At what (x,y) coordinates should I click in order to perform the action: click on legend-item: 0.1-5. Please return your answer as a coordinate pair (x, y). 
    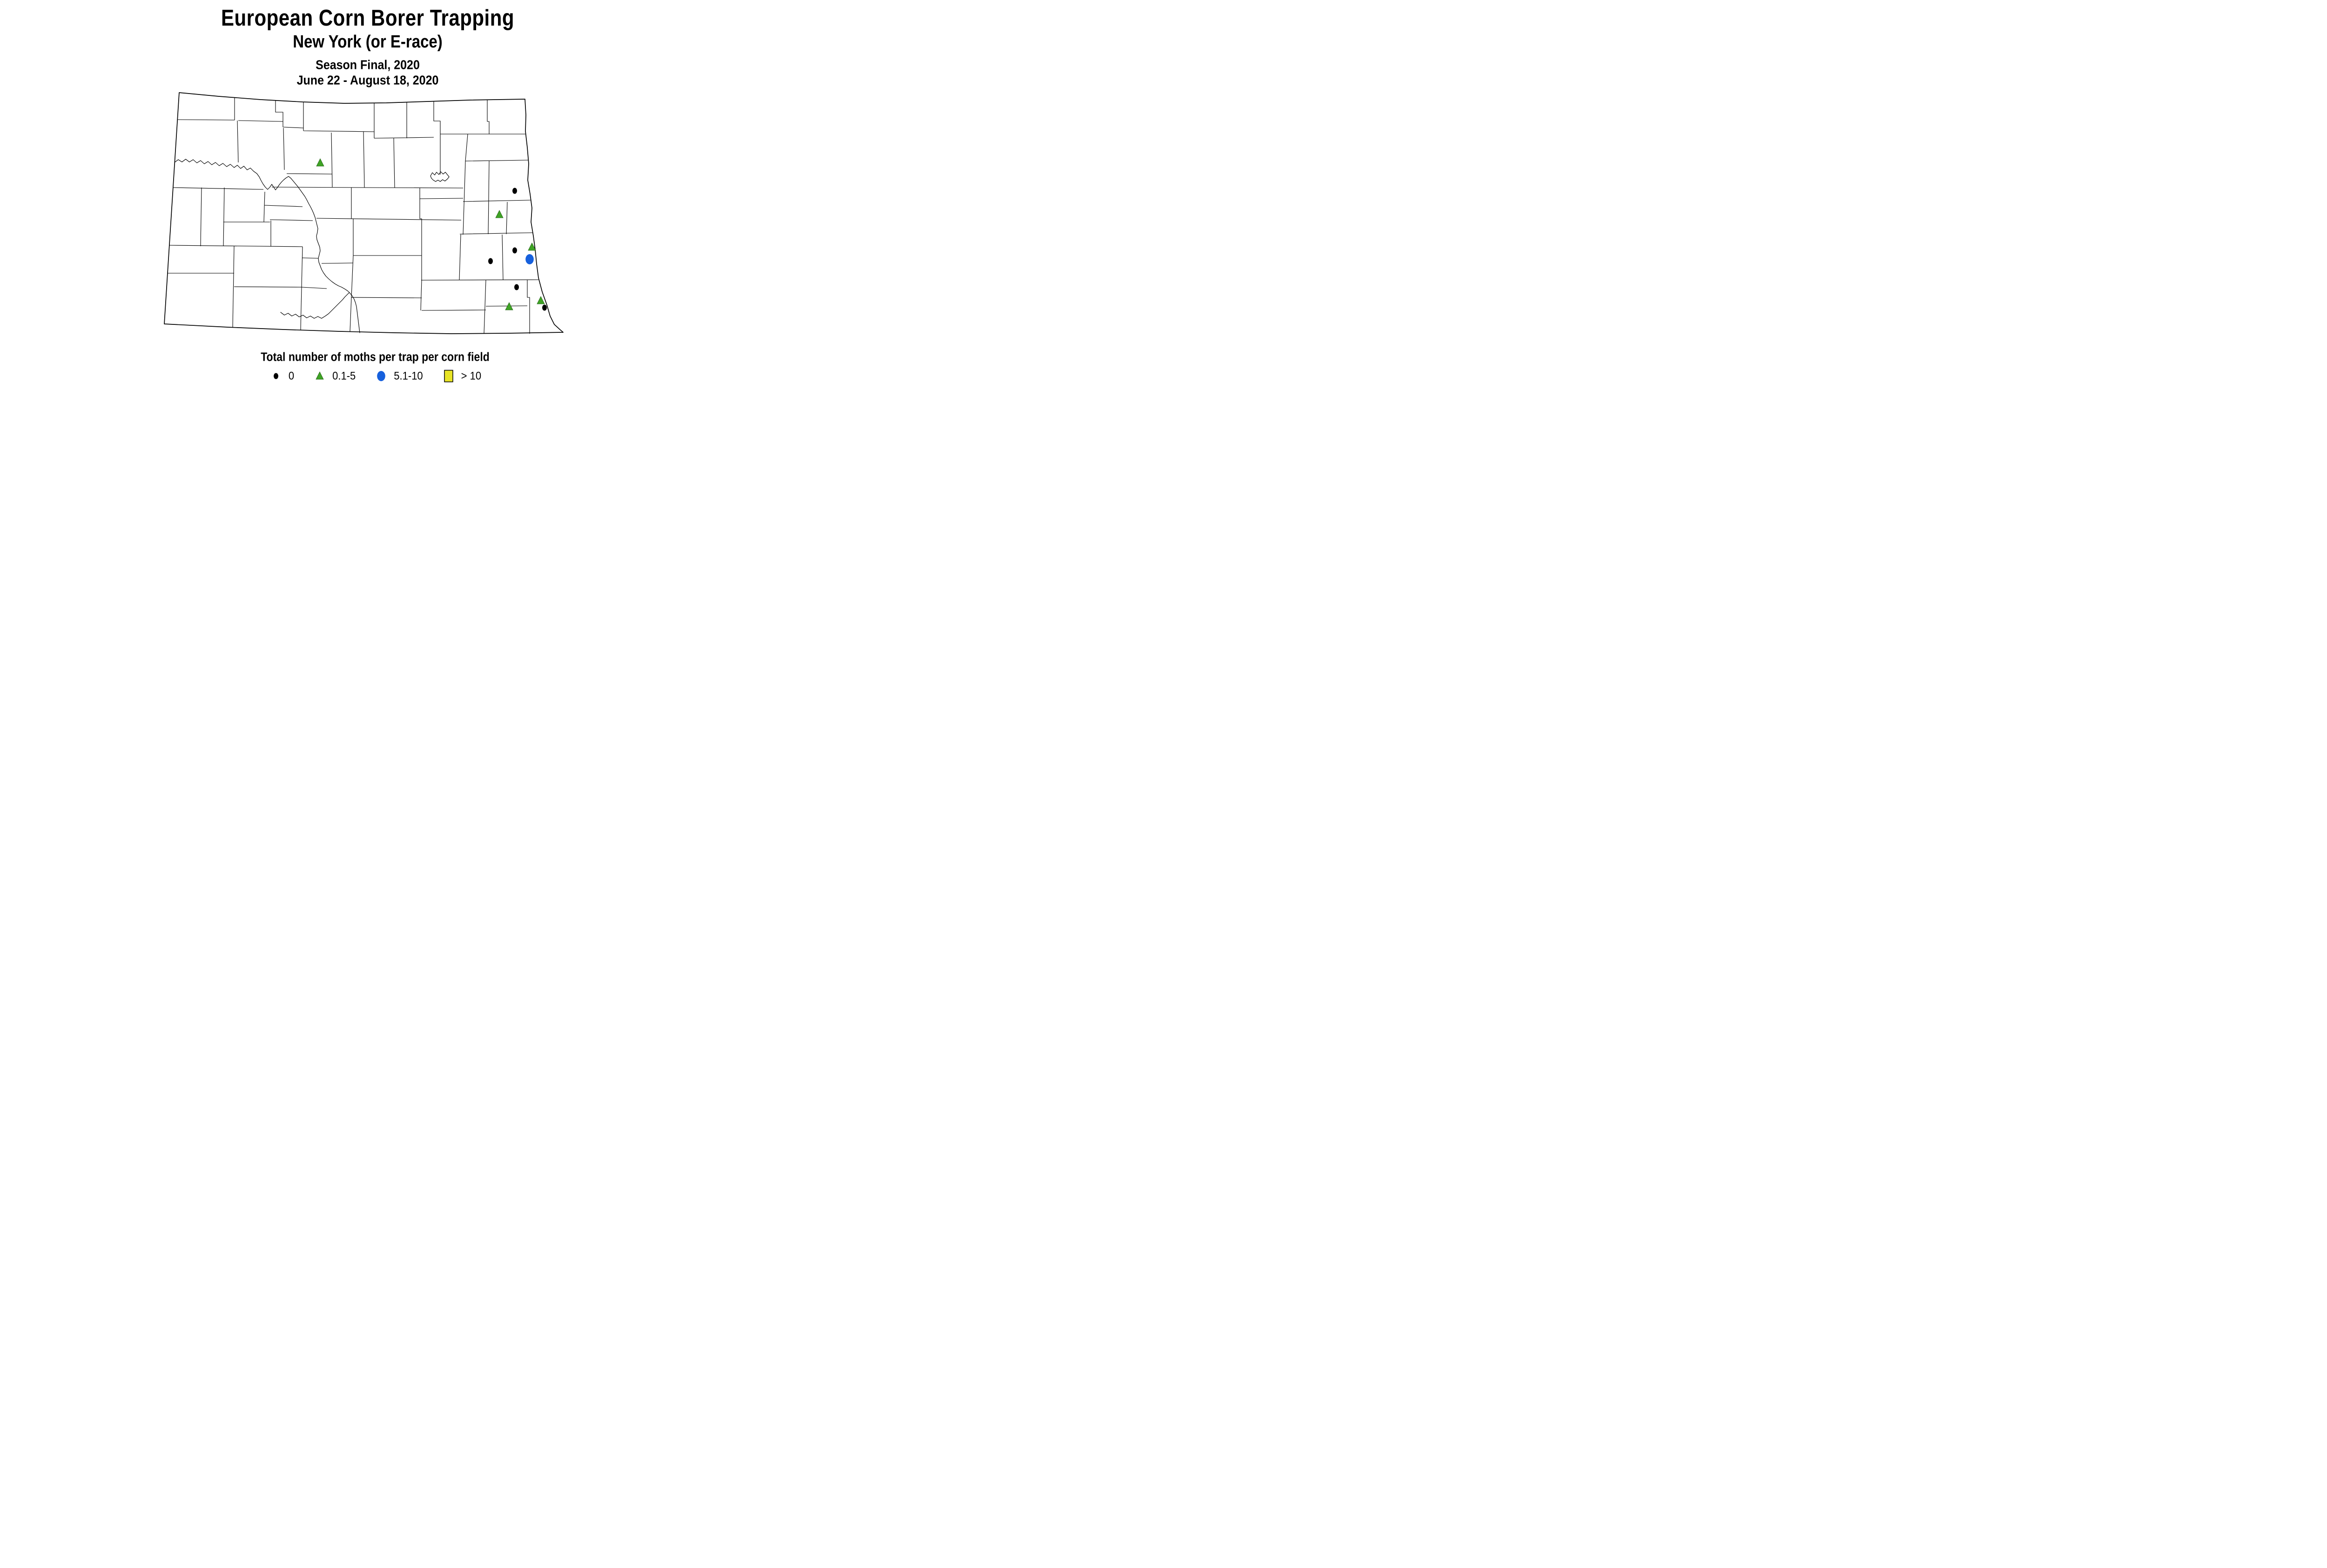
    Looking at the image, I should click on (334, 376).